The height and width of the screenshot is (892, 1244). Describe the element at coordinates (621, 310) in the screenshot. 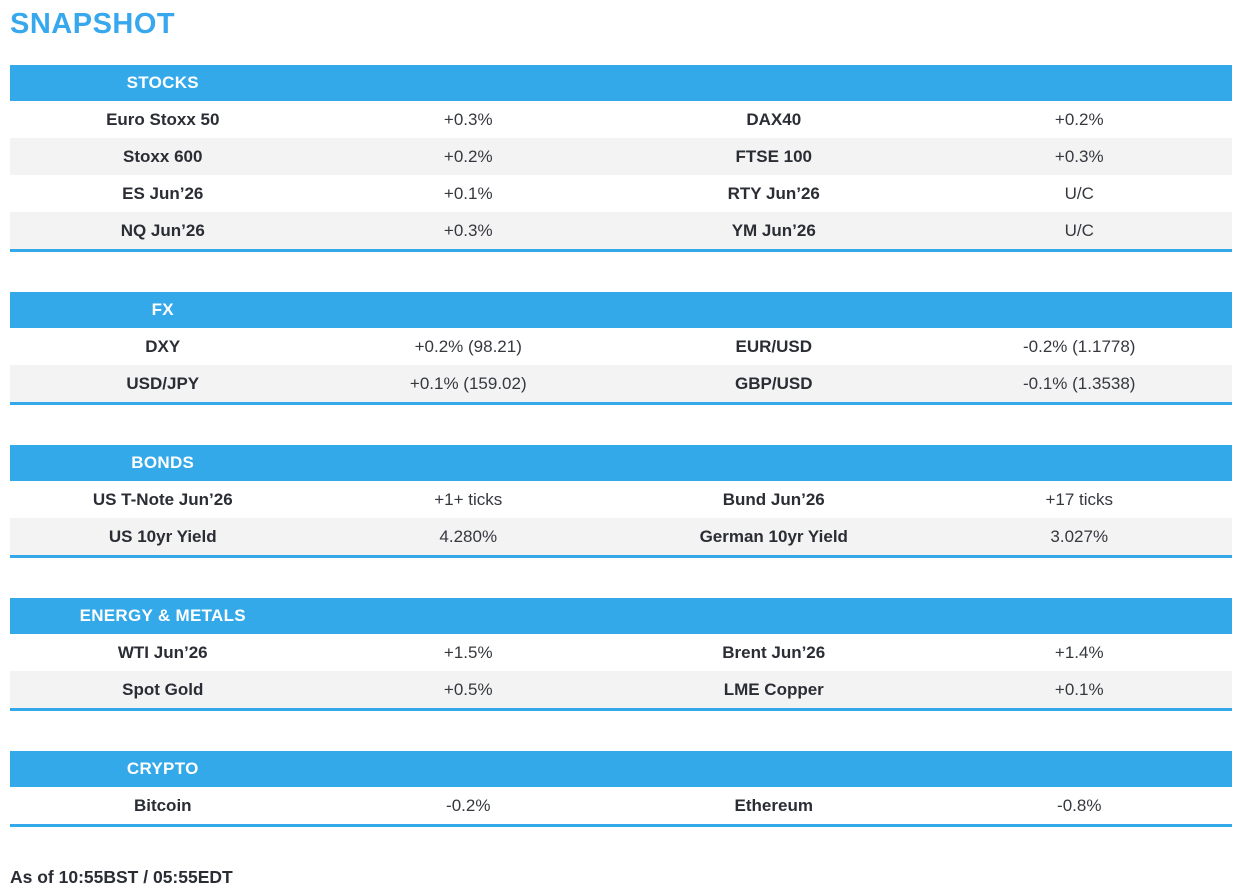

I see `section-header: FX` at that location.